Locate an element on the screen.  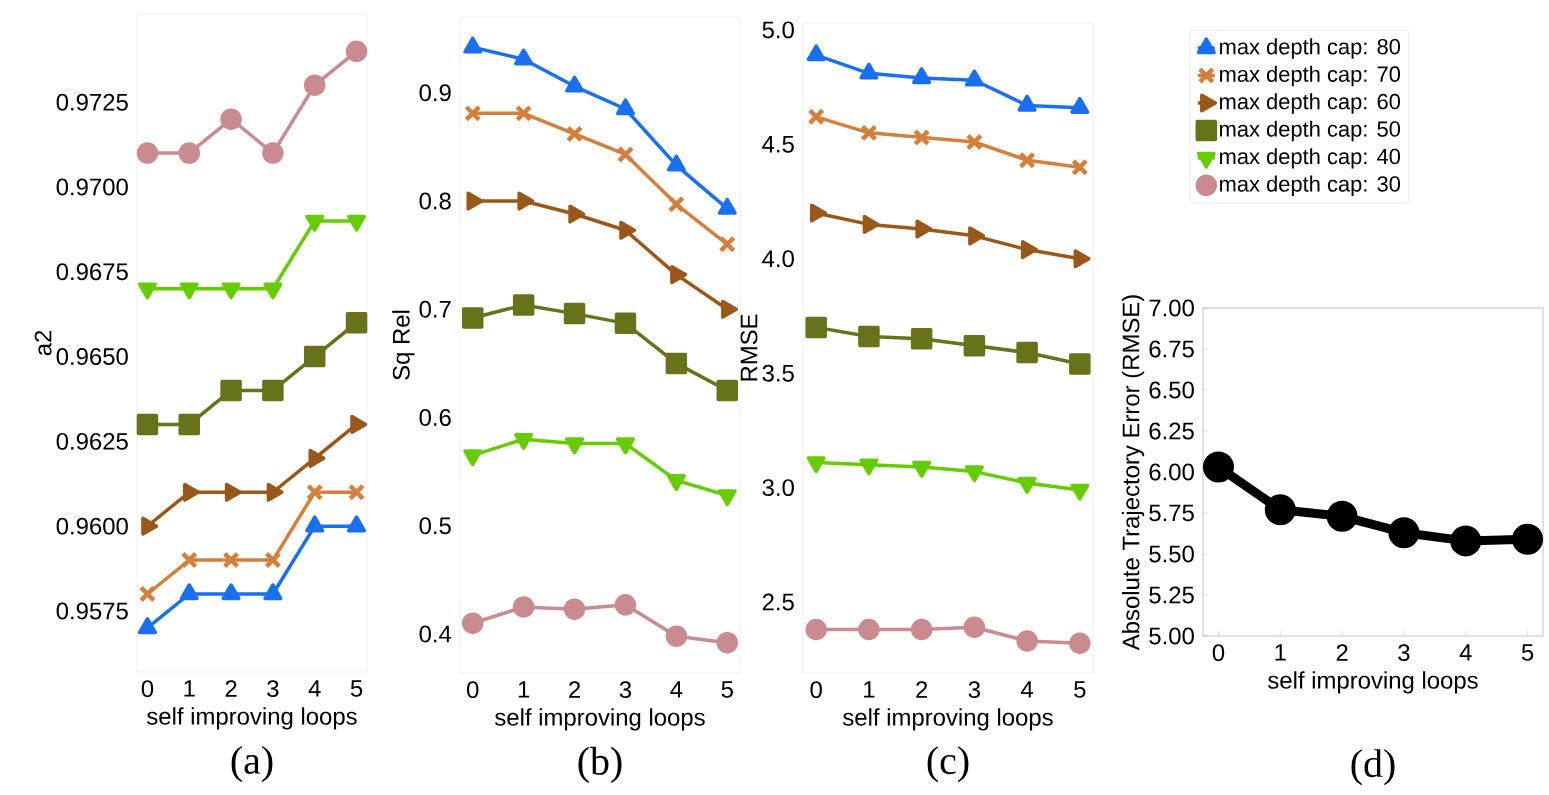
text: (d) is located at coordinates (1373, 767).